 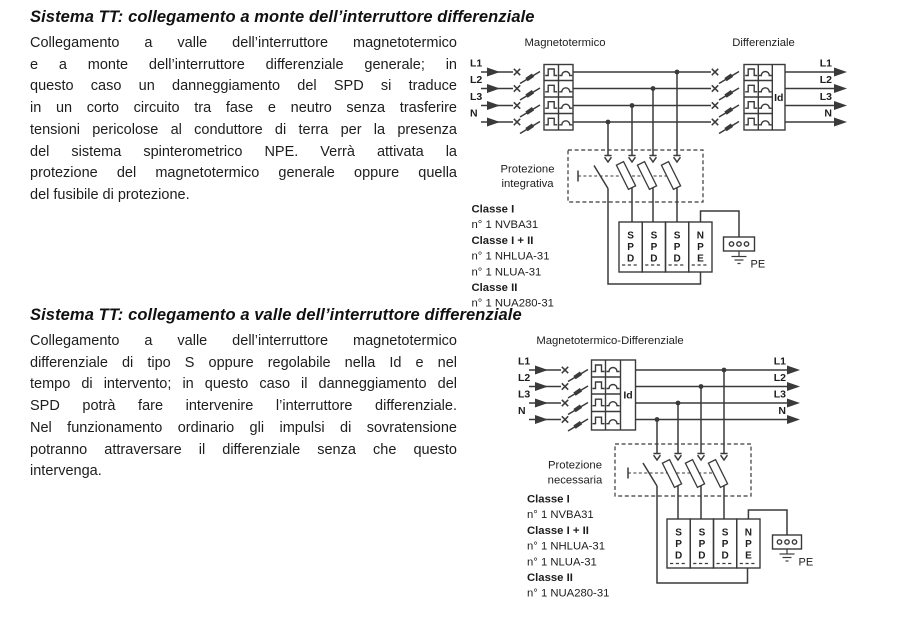 What do you see at coordinates (110, 194) in the screenshot?
I see `paragraph-line: del fusibile di protezione.` at bounding box center [110, 194].